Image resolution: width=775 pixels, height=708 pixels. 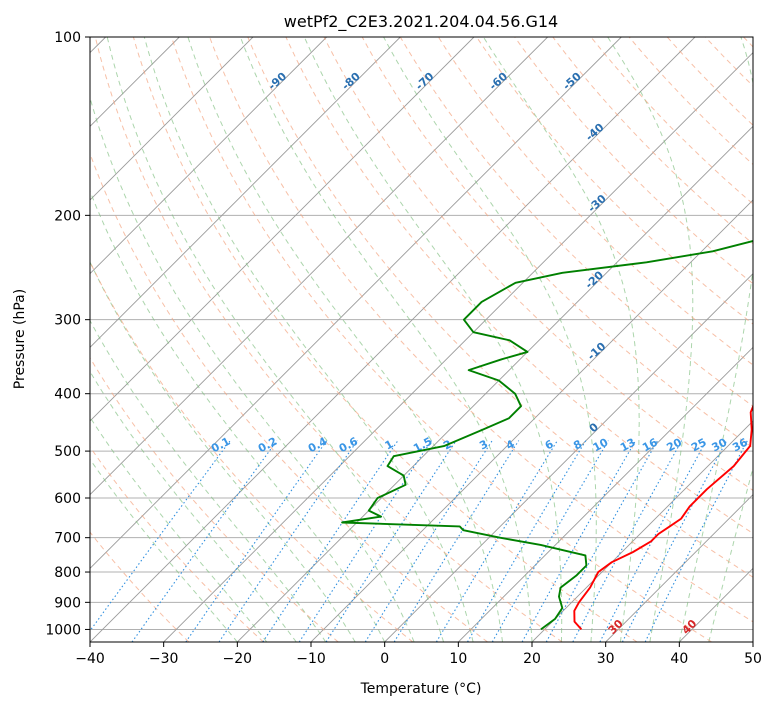 What do you see at coordinates (510, 444) in the screenshot?
I see `mixing-ratio-label: 4` at bounding box center [510, 444].